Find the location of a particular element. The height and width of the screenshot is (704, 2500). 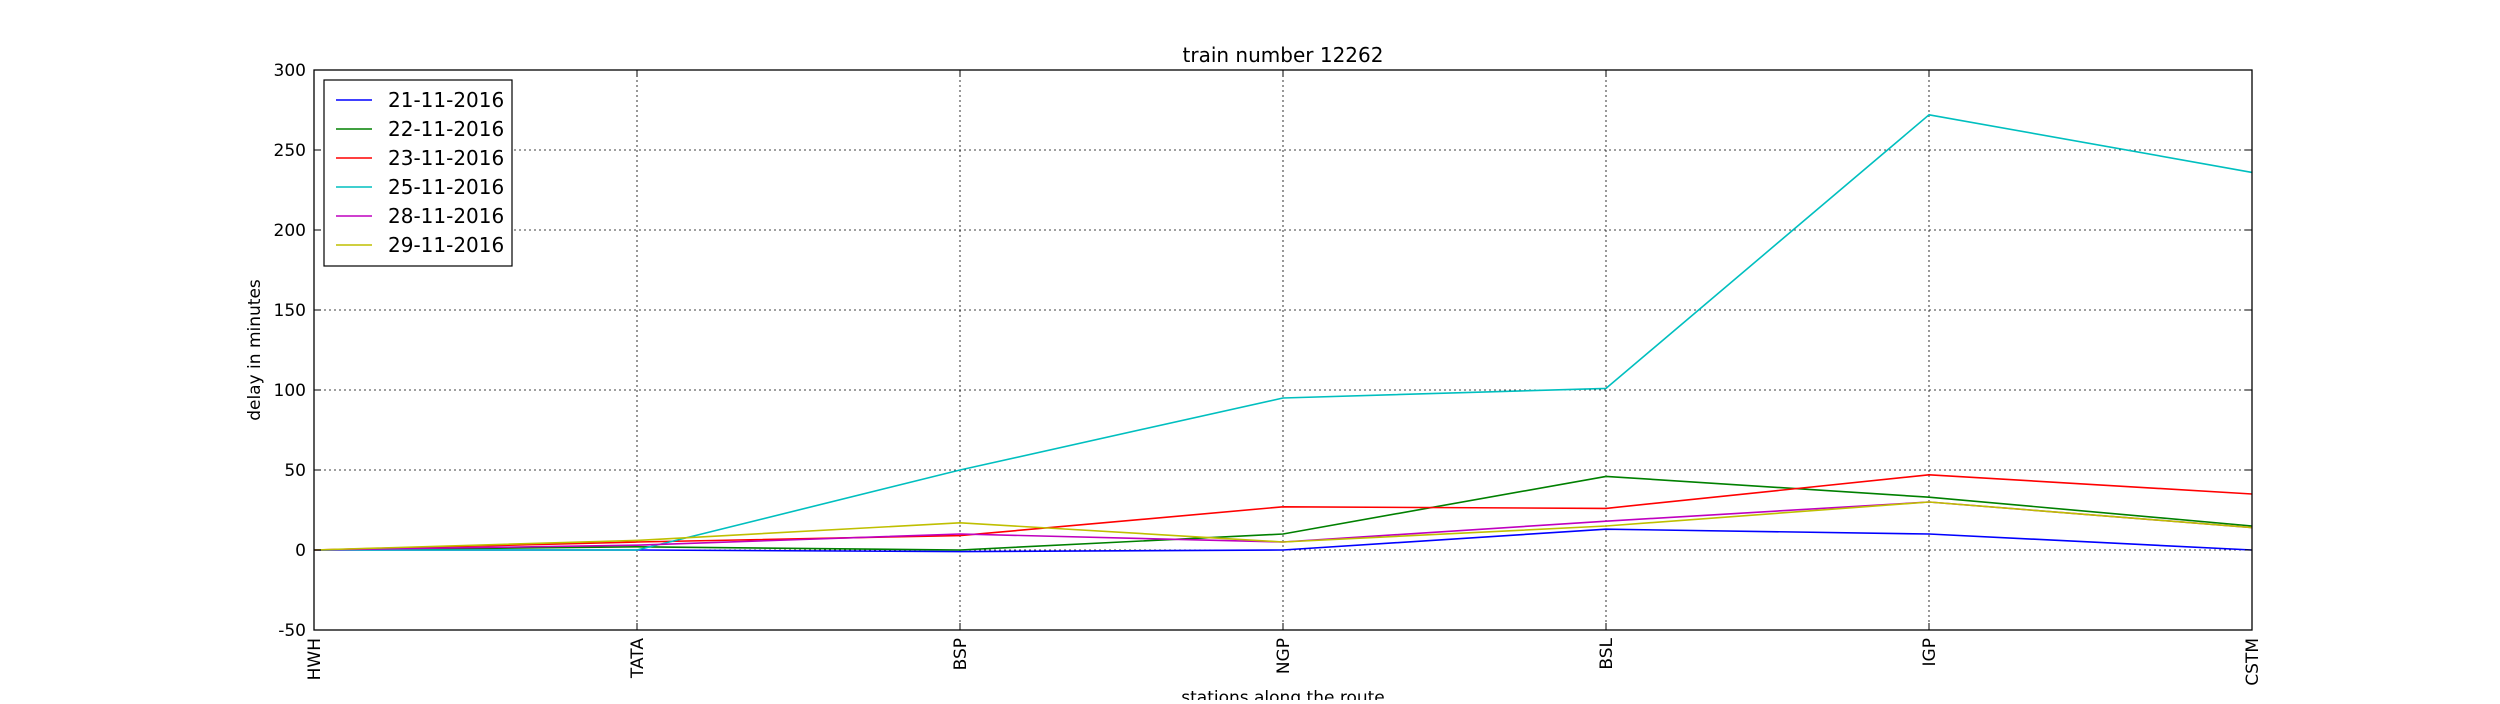

series-line-23-11-2016 is located at coordinates (1283, 512).